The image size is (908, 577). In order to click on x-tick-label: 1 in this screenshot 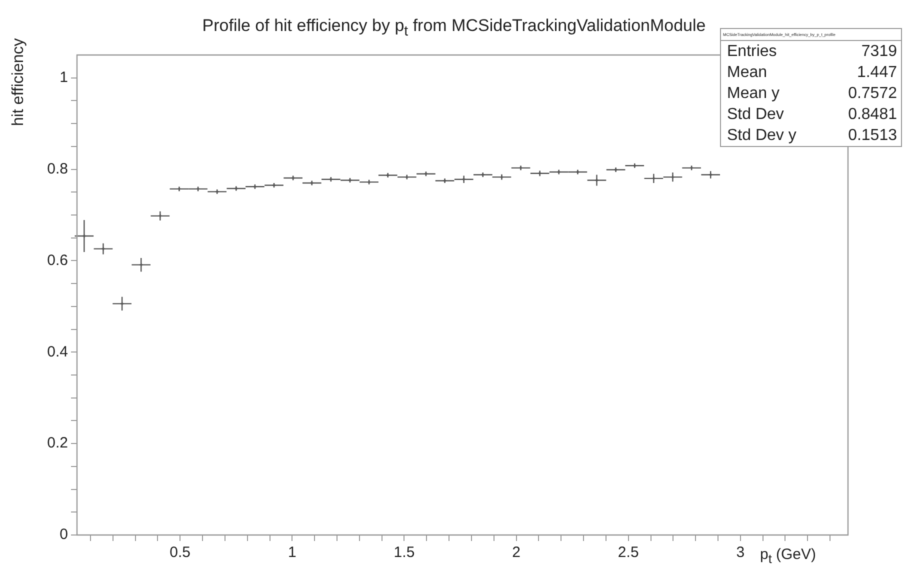, I will do `click(292, 553)`.